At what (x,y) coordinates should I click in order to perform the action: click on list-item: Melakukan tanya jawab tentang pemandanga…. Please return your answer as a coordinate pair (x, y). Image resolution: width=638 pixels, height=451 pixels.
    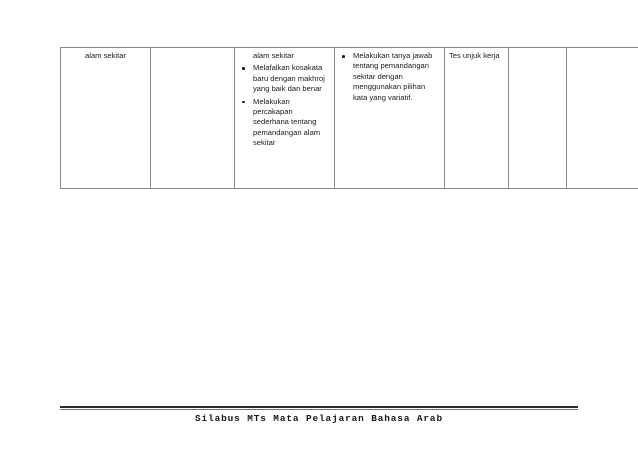
    Looking at the image, I should click on (389, 77).